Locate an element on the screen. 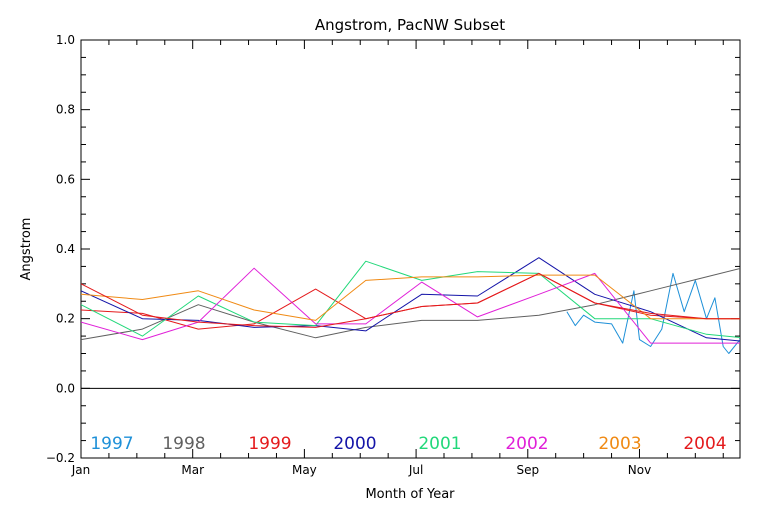 The image size is (768, 512). series-line-1997 is located at coordinates (653, 313).